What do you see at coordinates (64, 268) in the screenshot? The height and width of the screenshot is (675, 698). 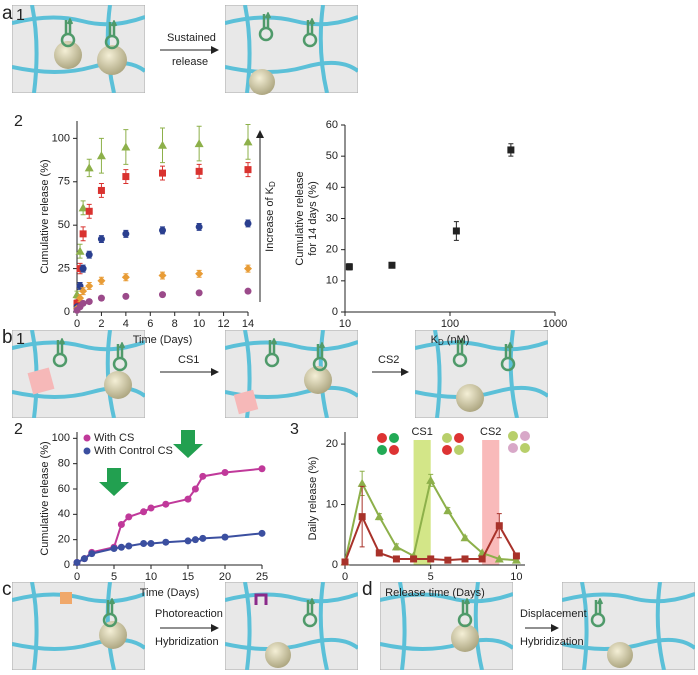 I see `y-tick-label: 25` at bounding box center [64, 268].